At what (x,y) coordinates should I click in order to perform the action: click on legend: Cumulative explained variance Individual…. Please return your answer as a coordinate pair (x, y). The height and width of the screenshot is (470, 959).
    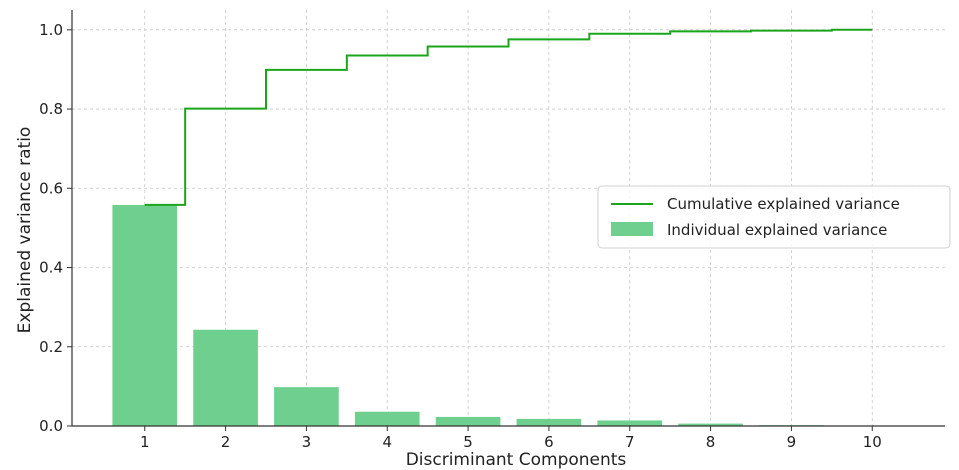
    Looking at the image, I should click on (774, 217).